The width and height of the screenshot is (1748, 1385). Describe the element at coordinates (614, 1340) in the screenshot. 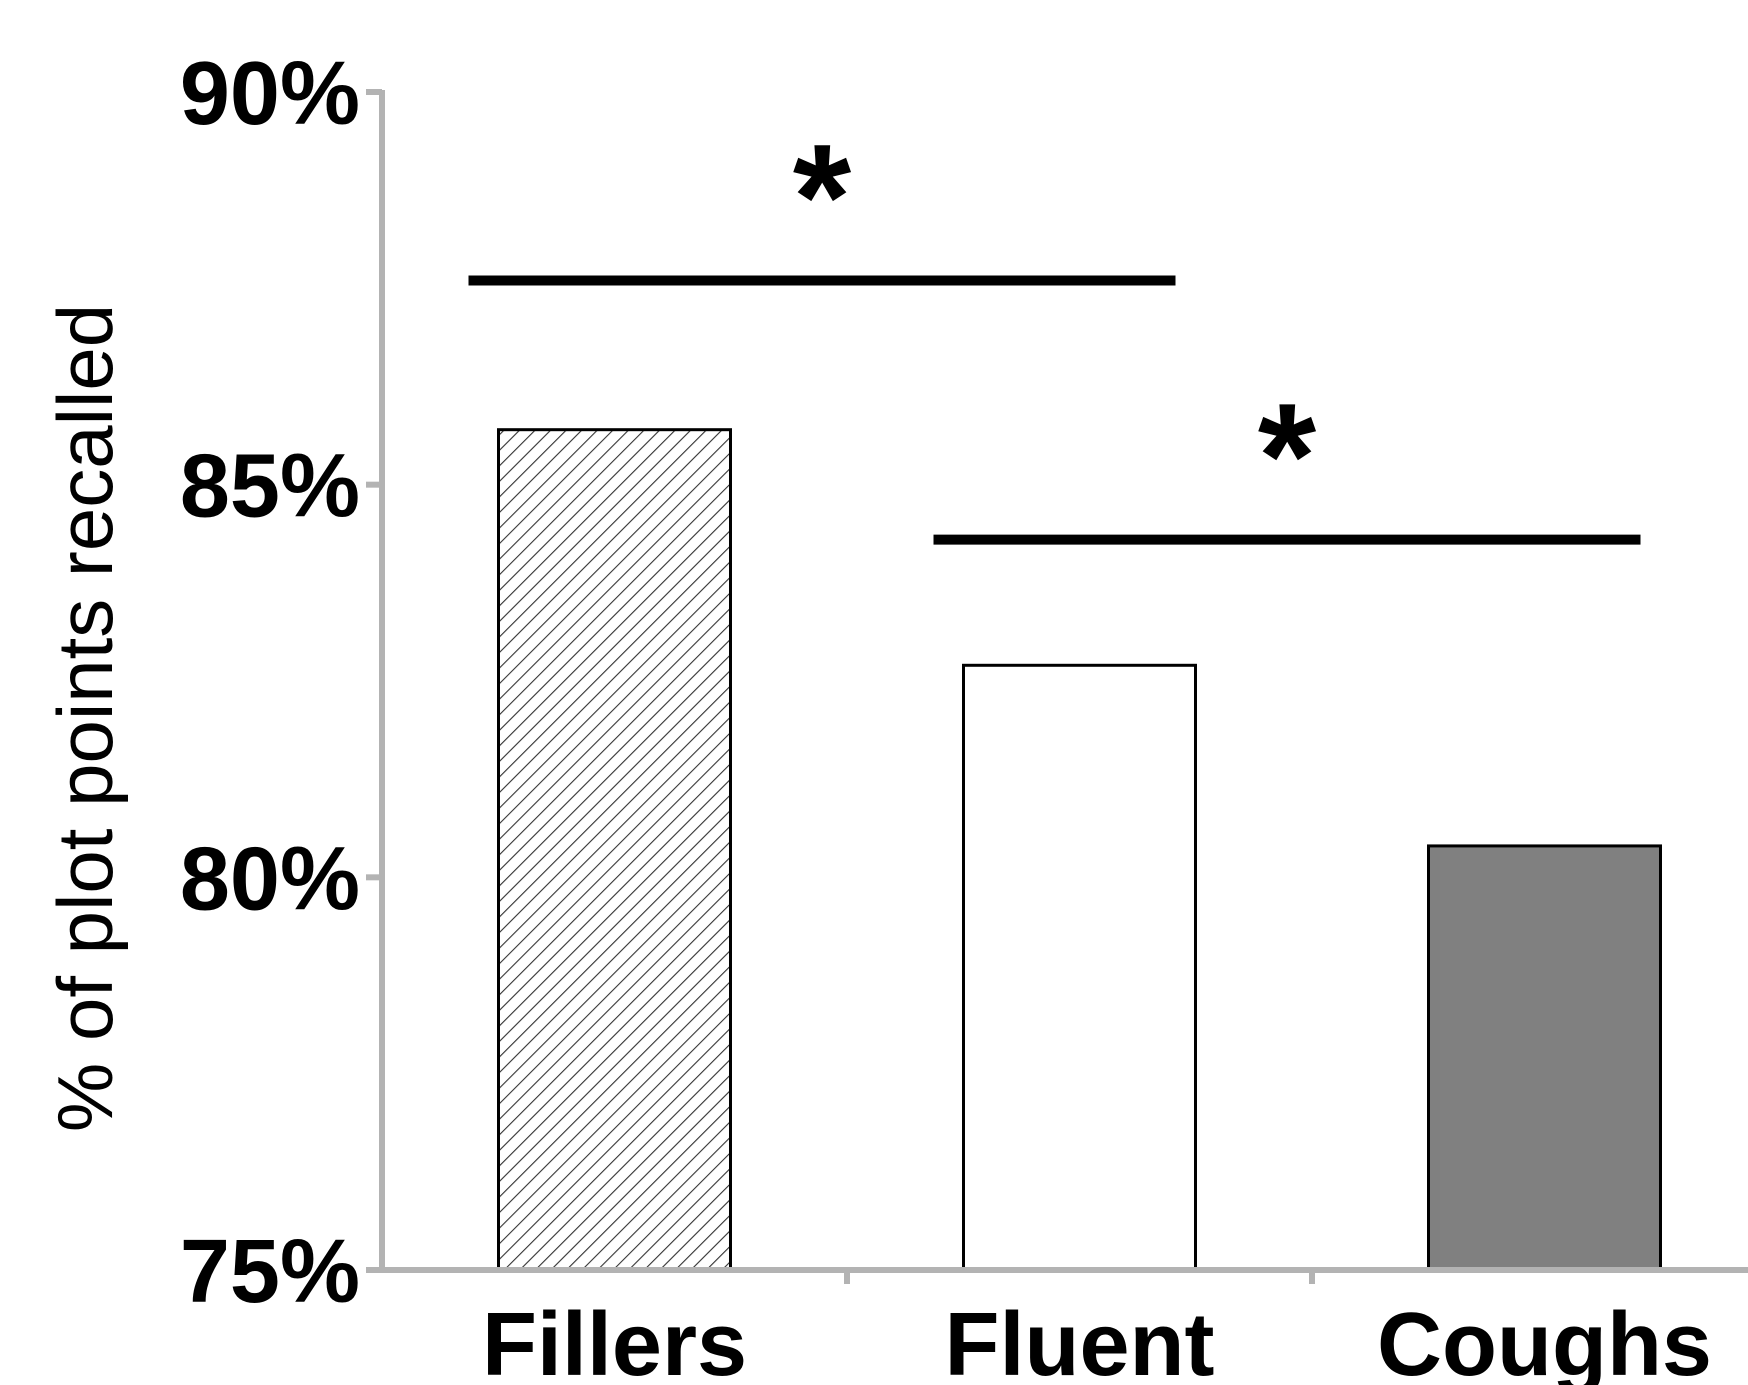

I see `category-label-fillers: Fillers` at that location.